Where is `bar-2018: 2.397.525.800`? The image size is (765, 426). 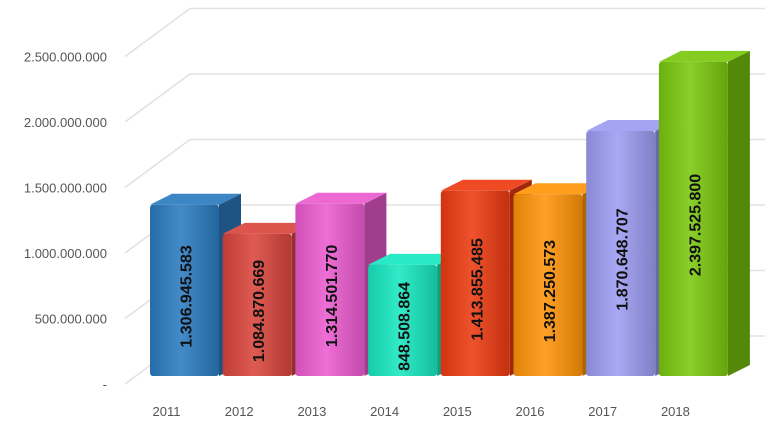 bar-2018: 2.397.525.800 is located at coordinates (704, 213).